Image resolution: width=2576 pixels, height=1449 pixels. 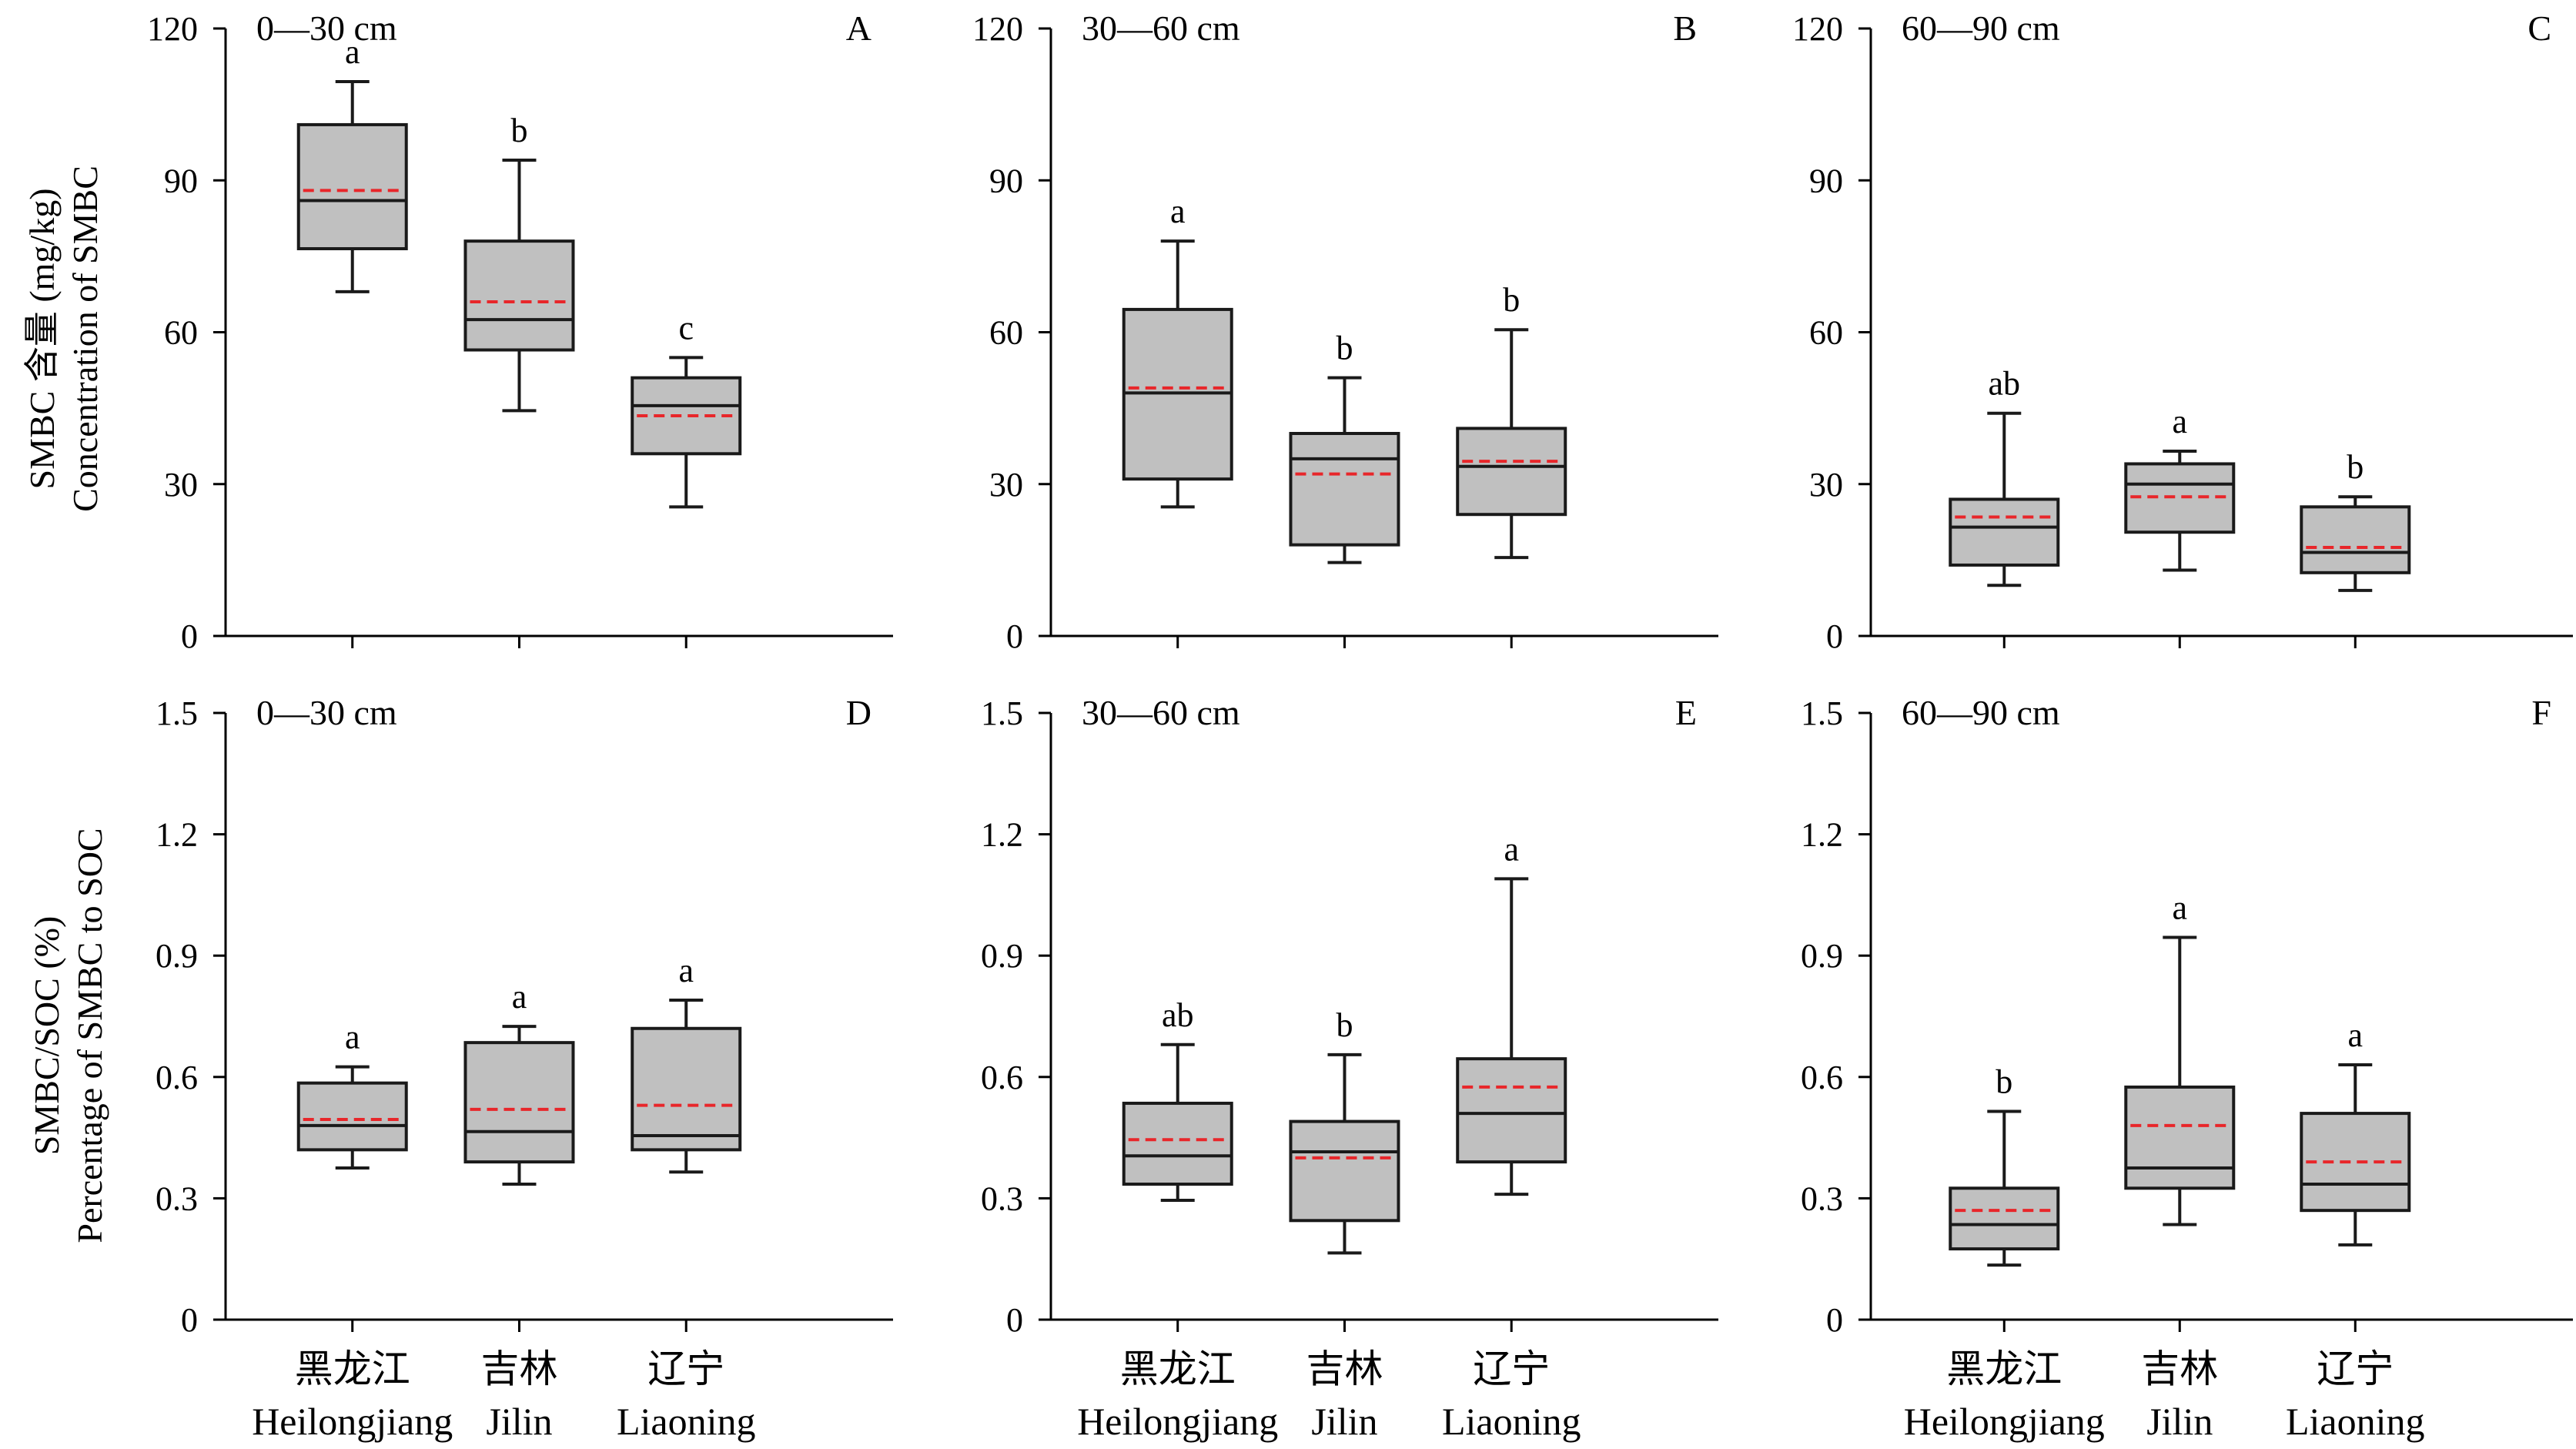 I want to click on box-heilongjiang: b, so click(x=2004, y=1164).